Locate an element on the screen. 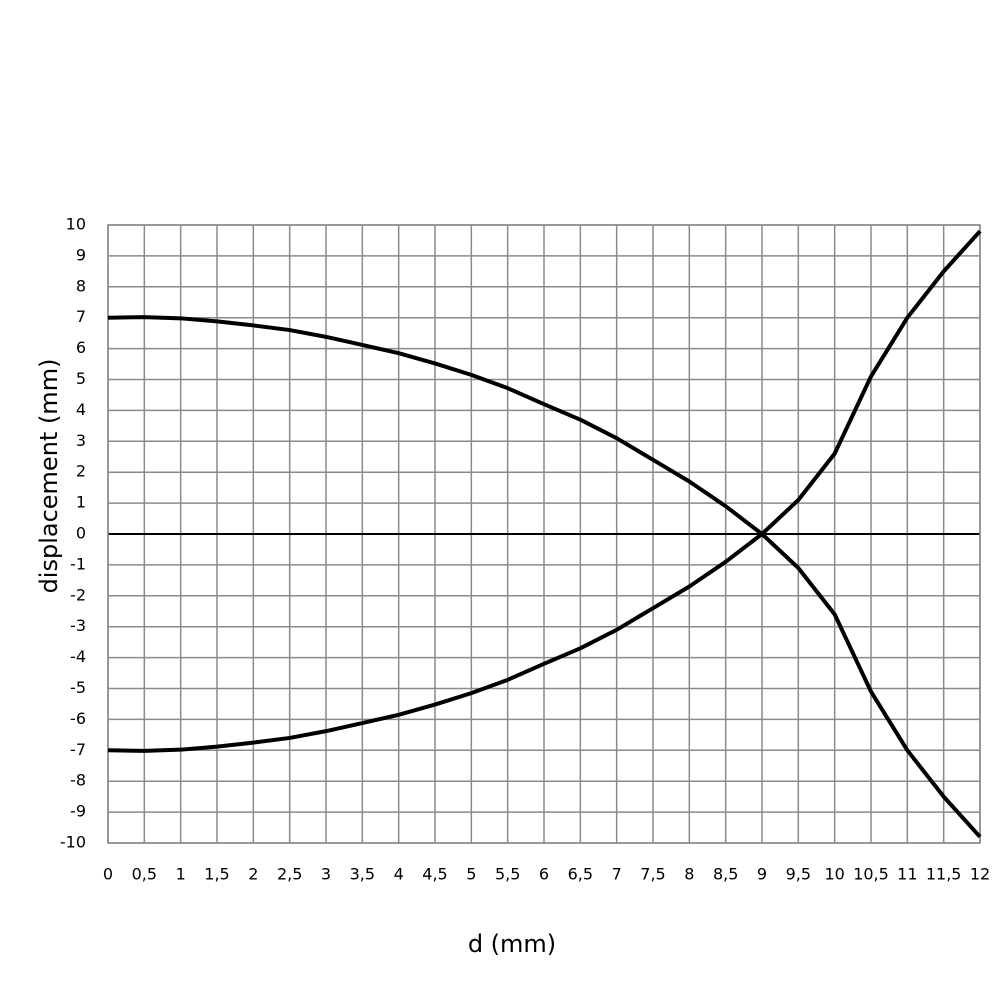 The height and width of the screenshot is (1000, 1000). x-tick-label: 11 is located at coordinates (907, 874).